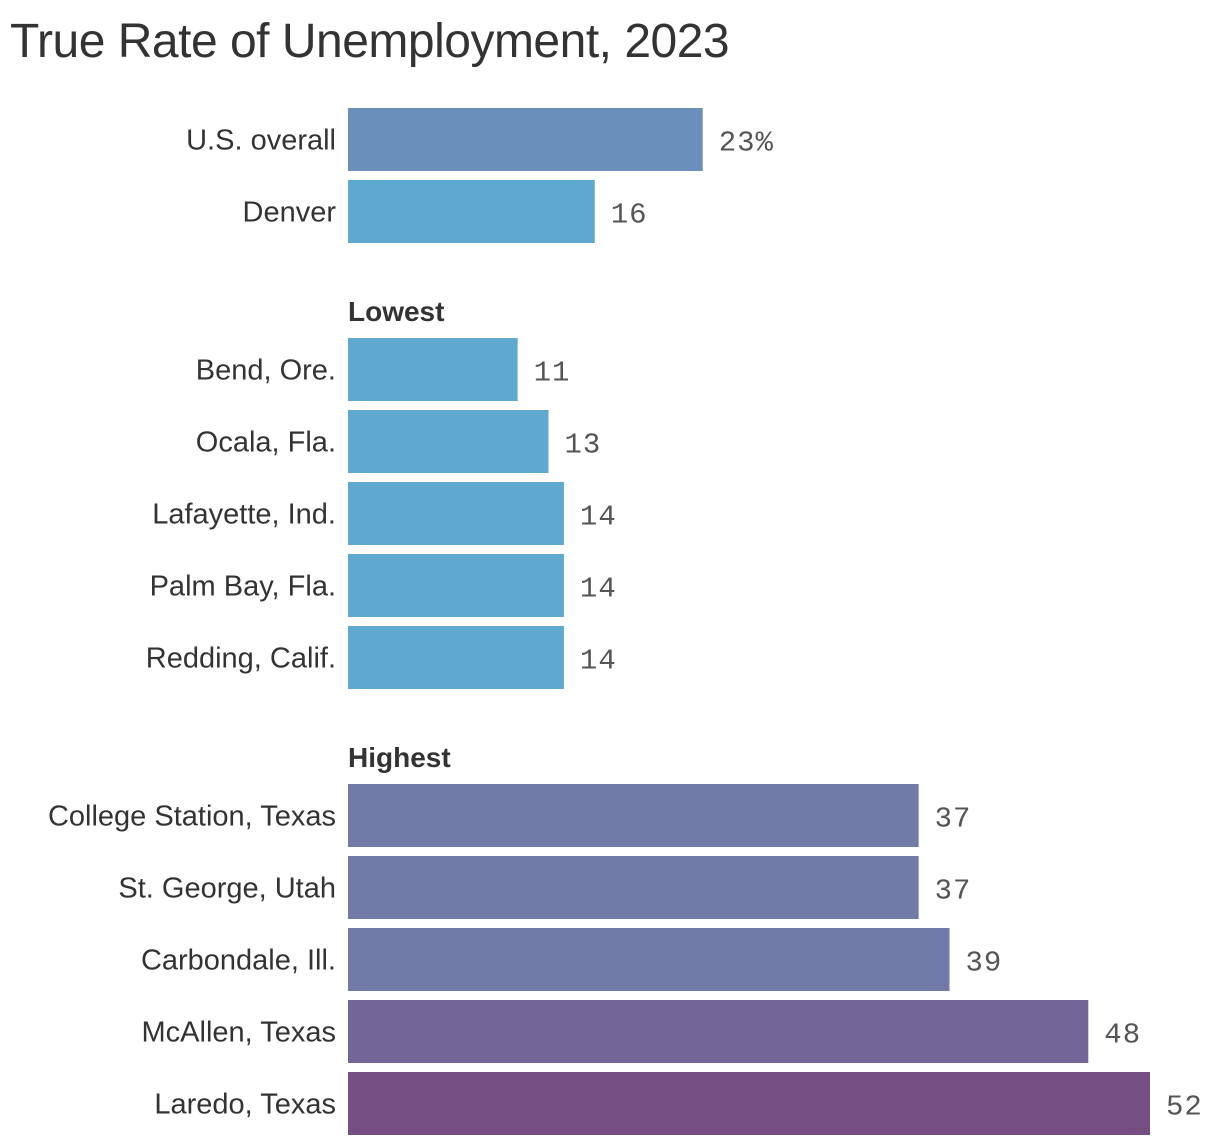 The width and height of the screenshot is (1220, 1146). I want to click on category-label: St. George, Utah, so click(227, 889).